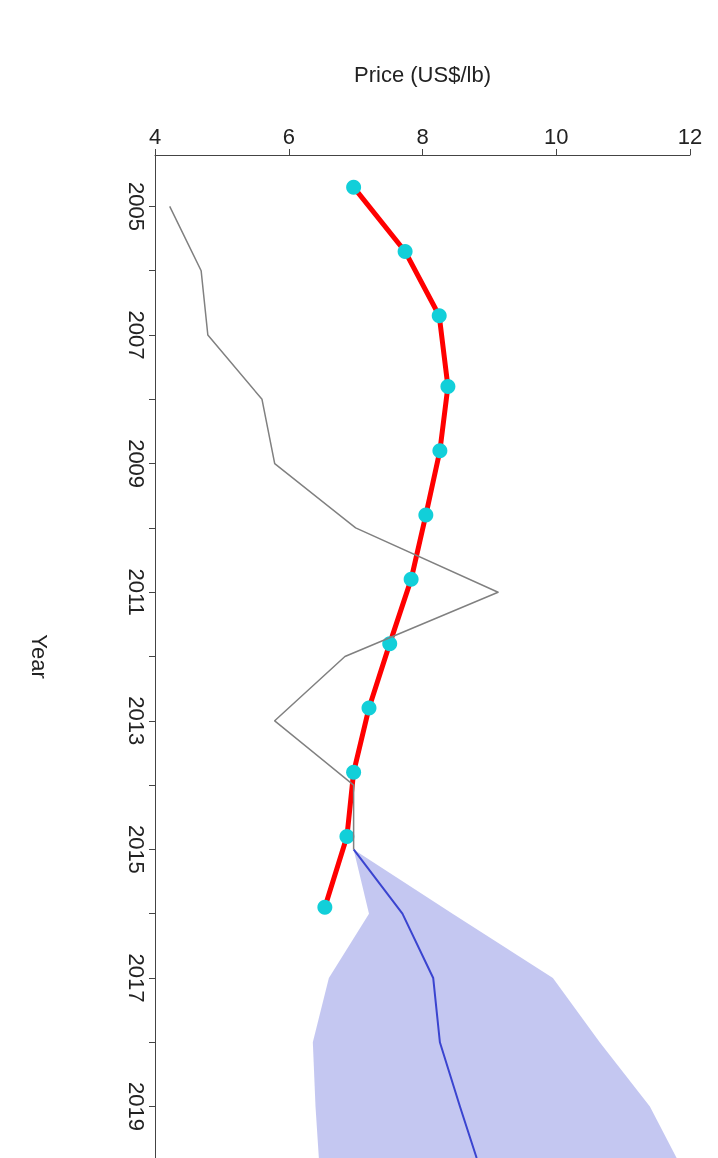 This screenshot has height=1158, width=718. Describe the element at coordinates (136, 978) in the screenshot. I see `y-tick-label: 2017` at that location.